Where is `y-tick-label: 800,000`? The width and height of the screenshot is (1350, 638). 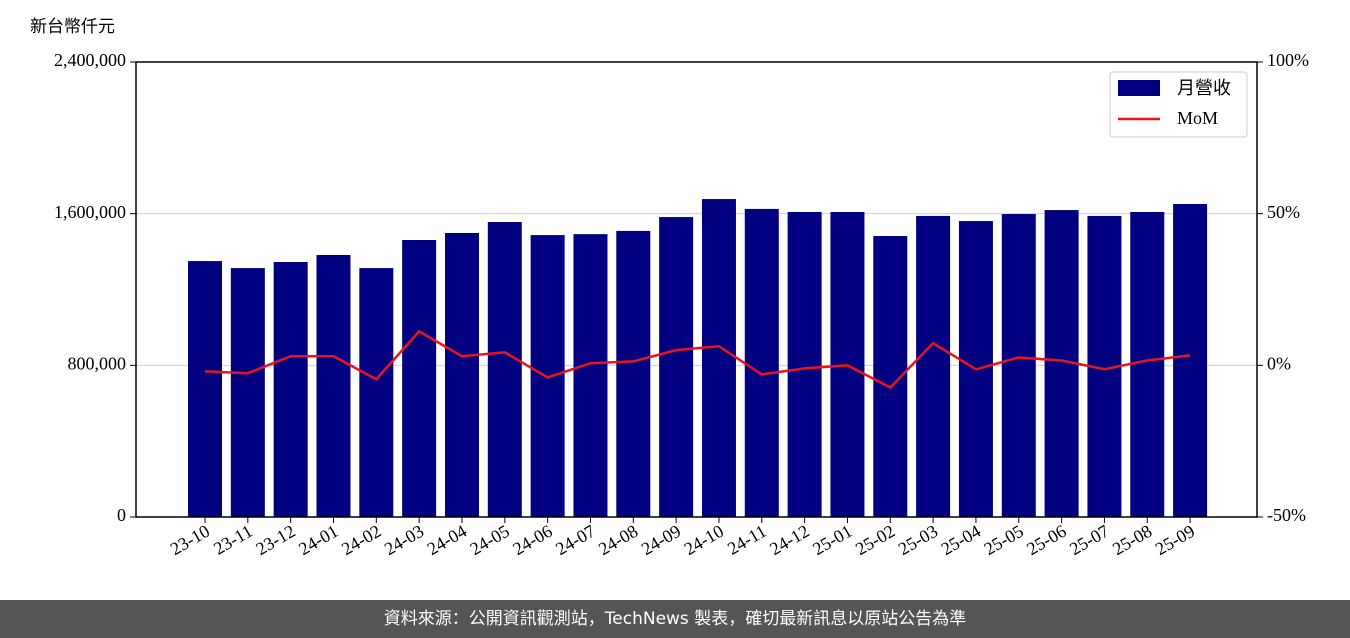
y-tick-label: 800,000 is located at coordinates (97, 363).